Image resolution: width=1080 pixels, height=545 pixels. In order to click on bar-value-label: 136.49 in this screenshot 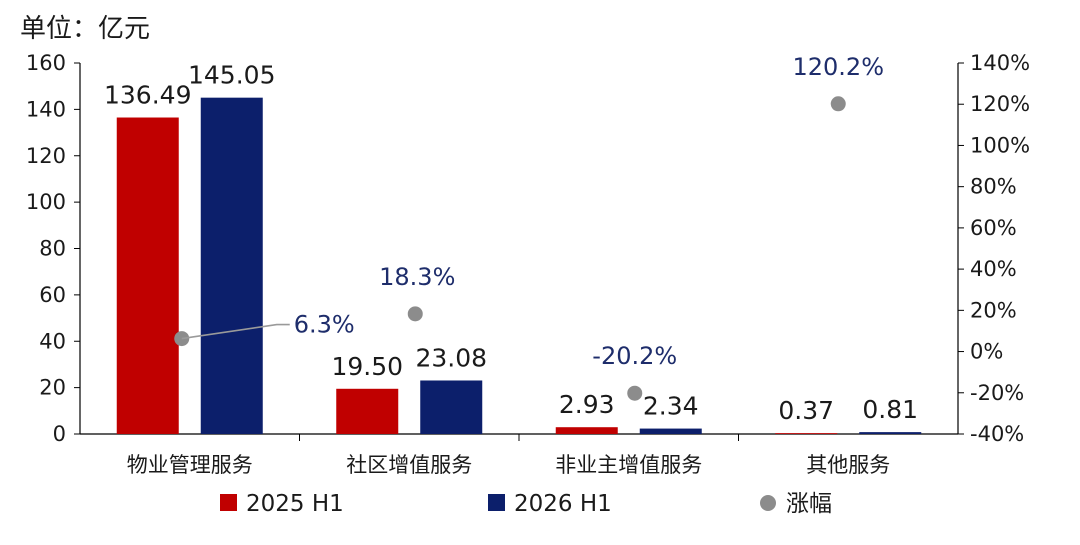, I will do `click(147, 95)`.